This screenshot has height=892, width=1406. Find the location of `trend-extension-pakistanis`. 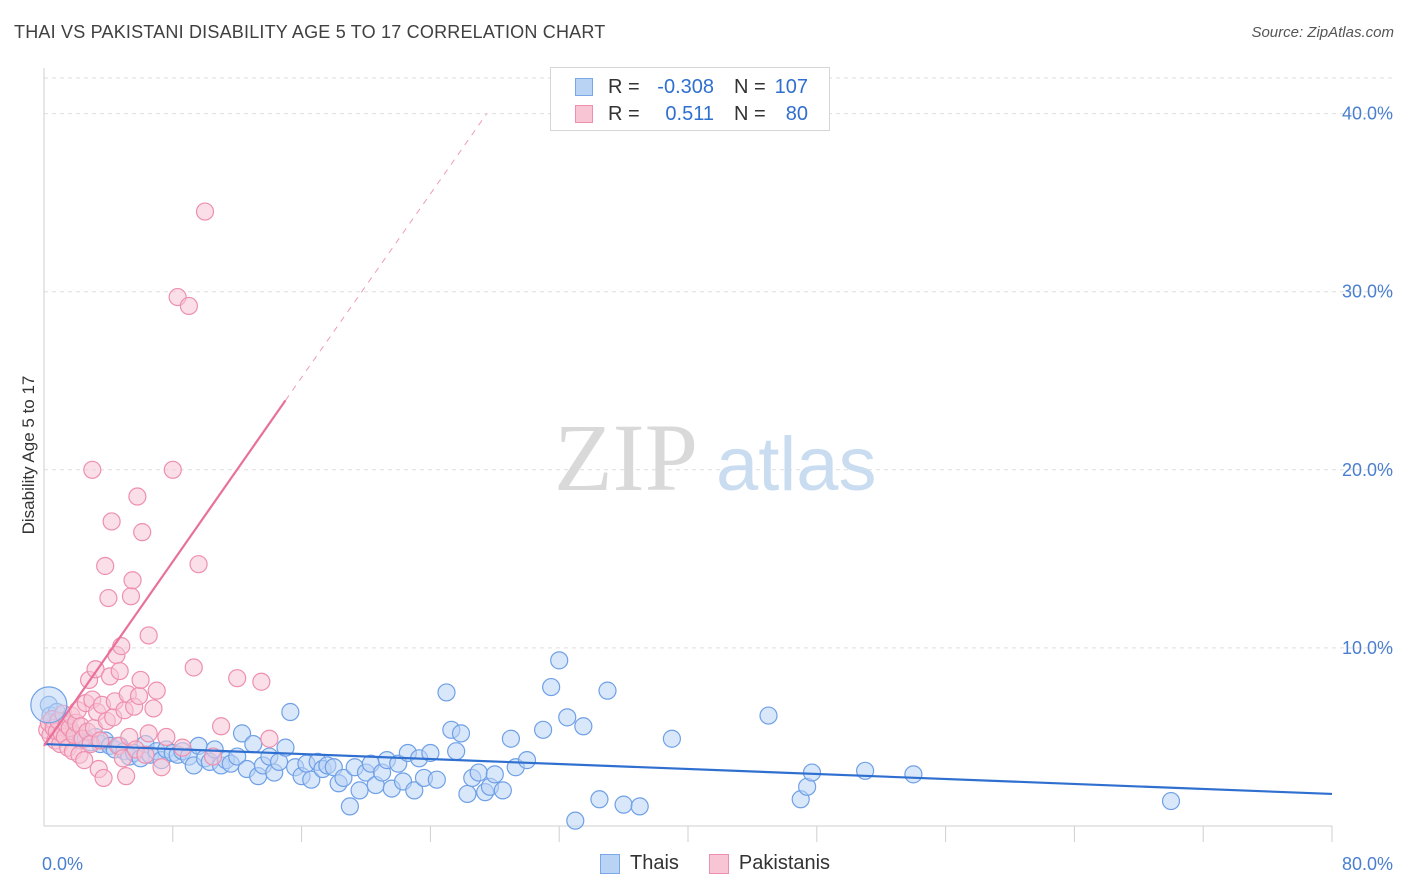

trend-extension-pakistanis is located at coordinates (386, 257).